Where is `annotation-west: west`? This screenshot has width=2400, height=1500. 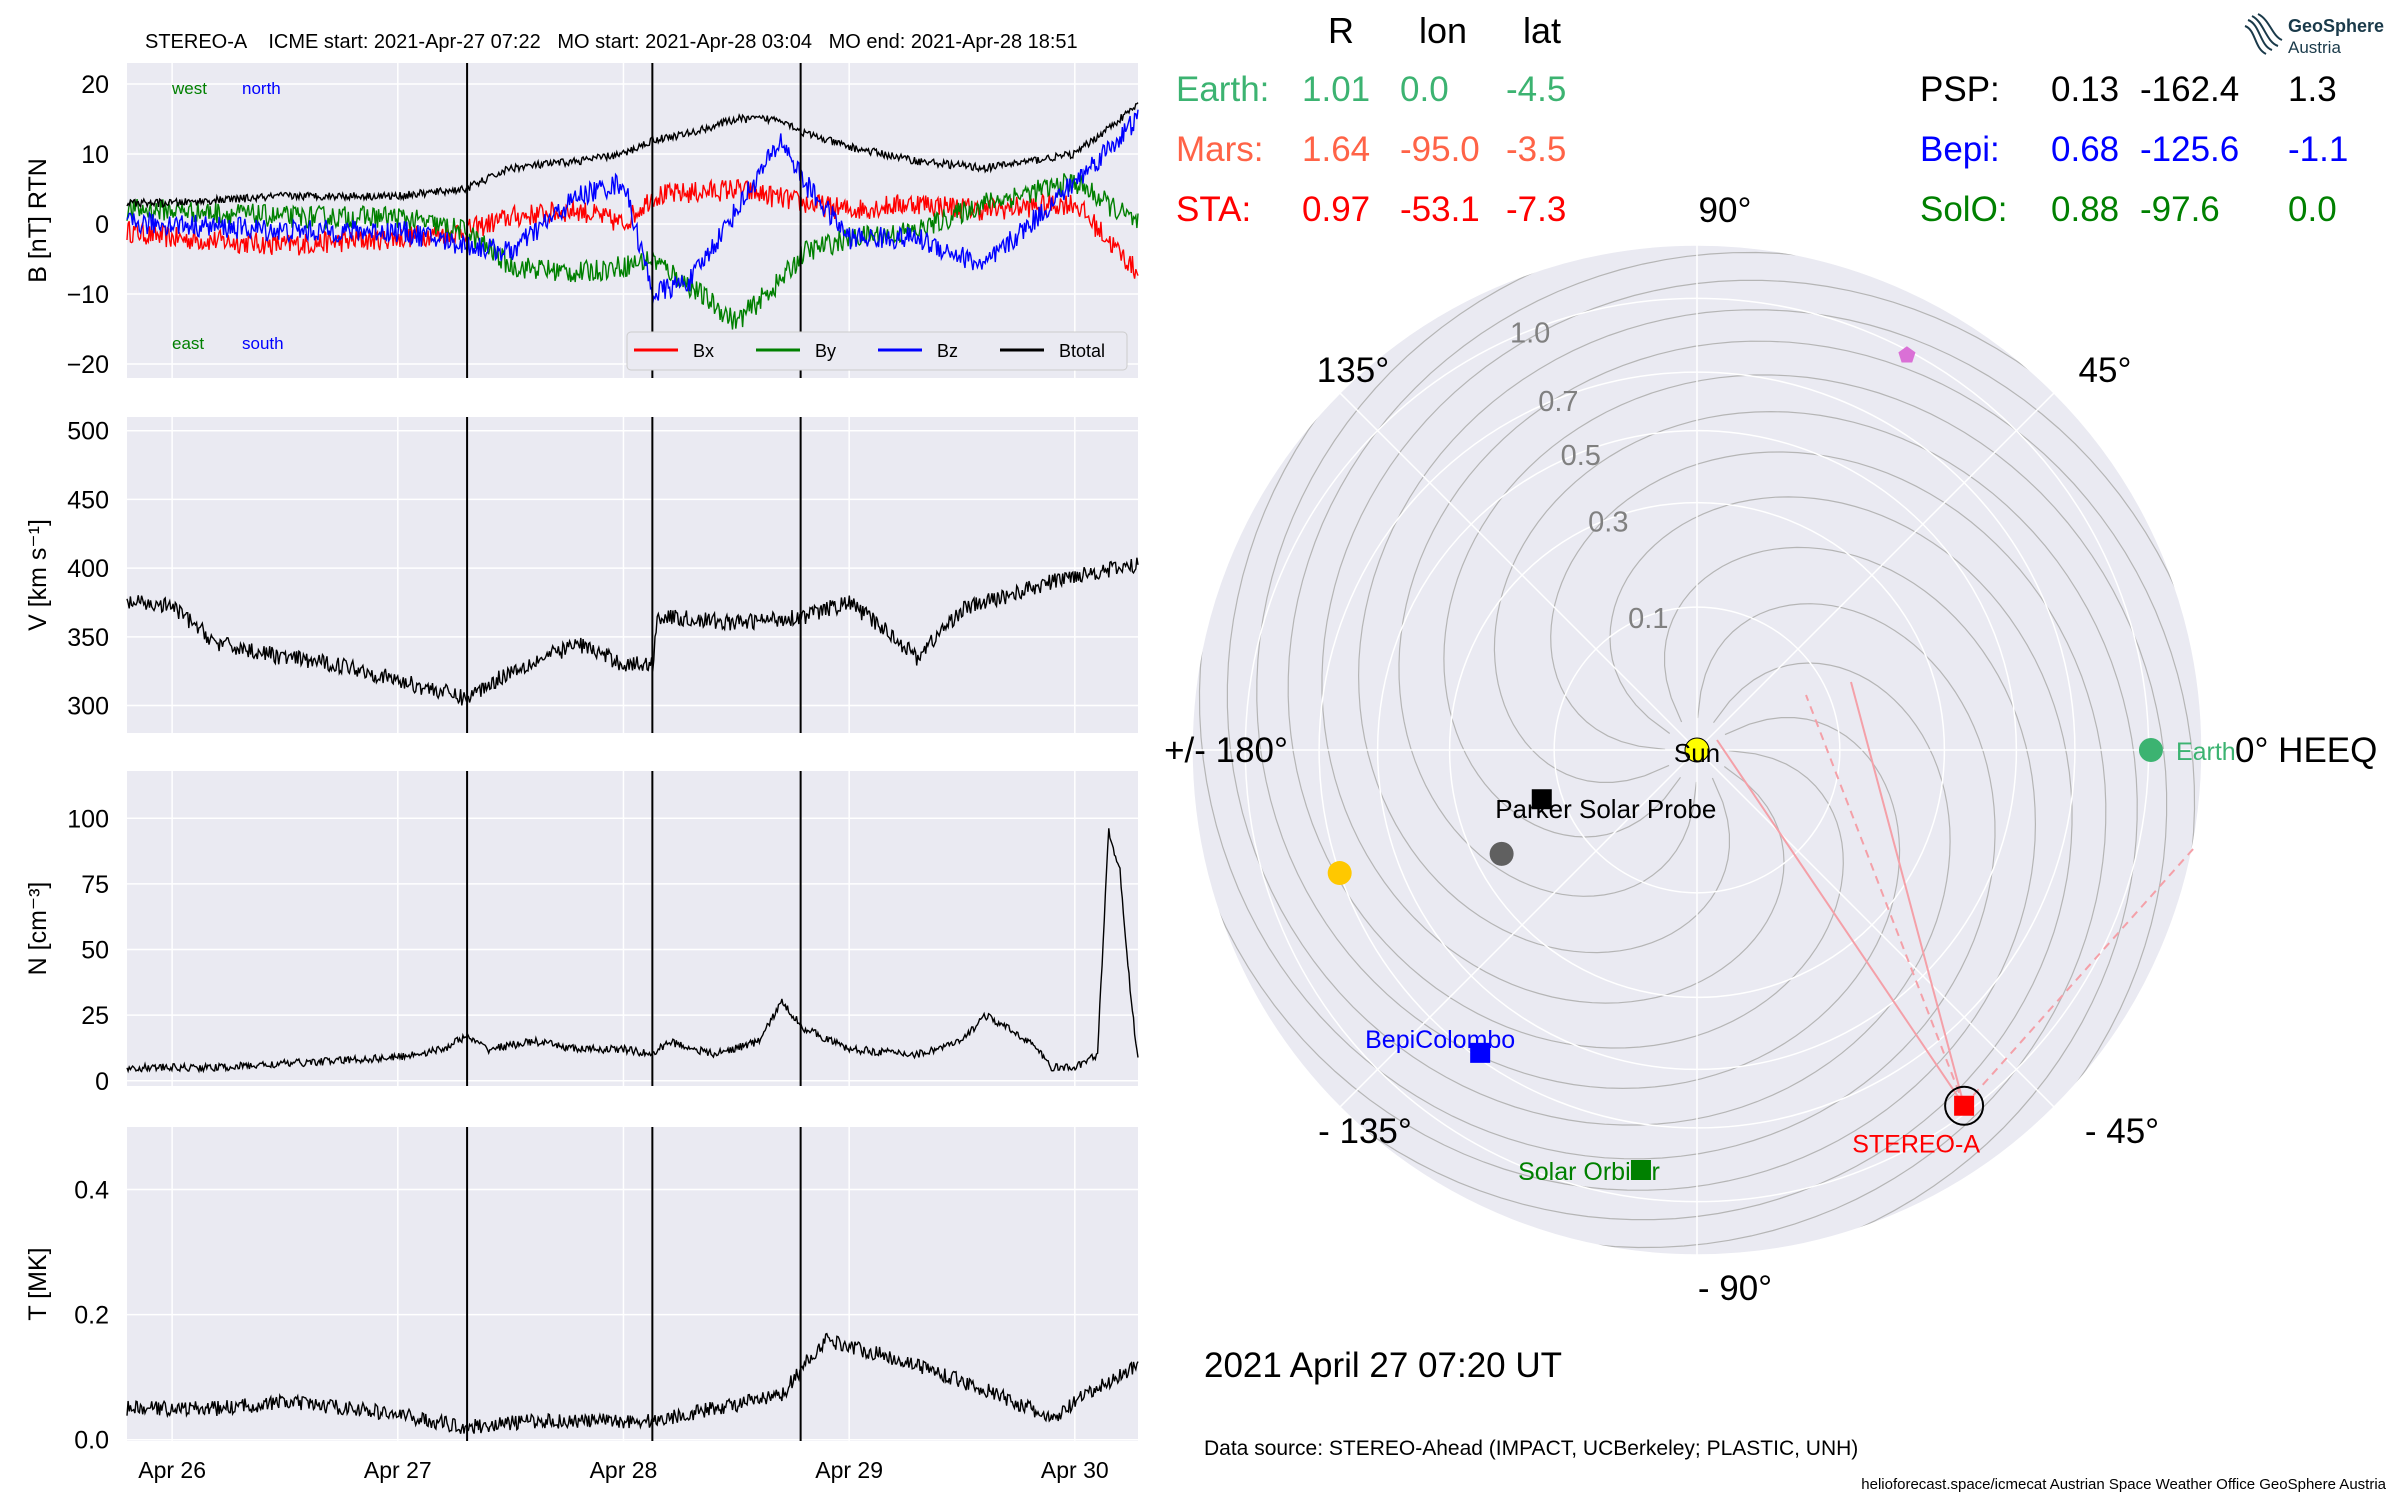 annotation-west: west is located at coordinates (189, 88).